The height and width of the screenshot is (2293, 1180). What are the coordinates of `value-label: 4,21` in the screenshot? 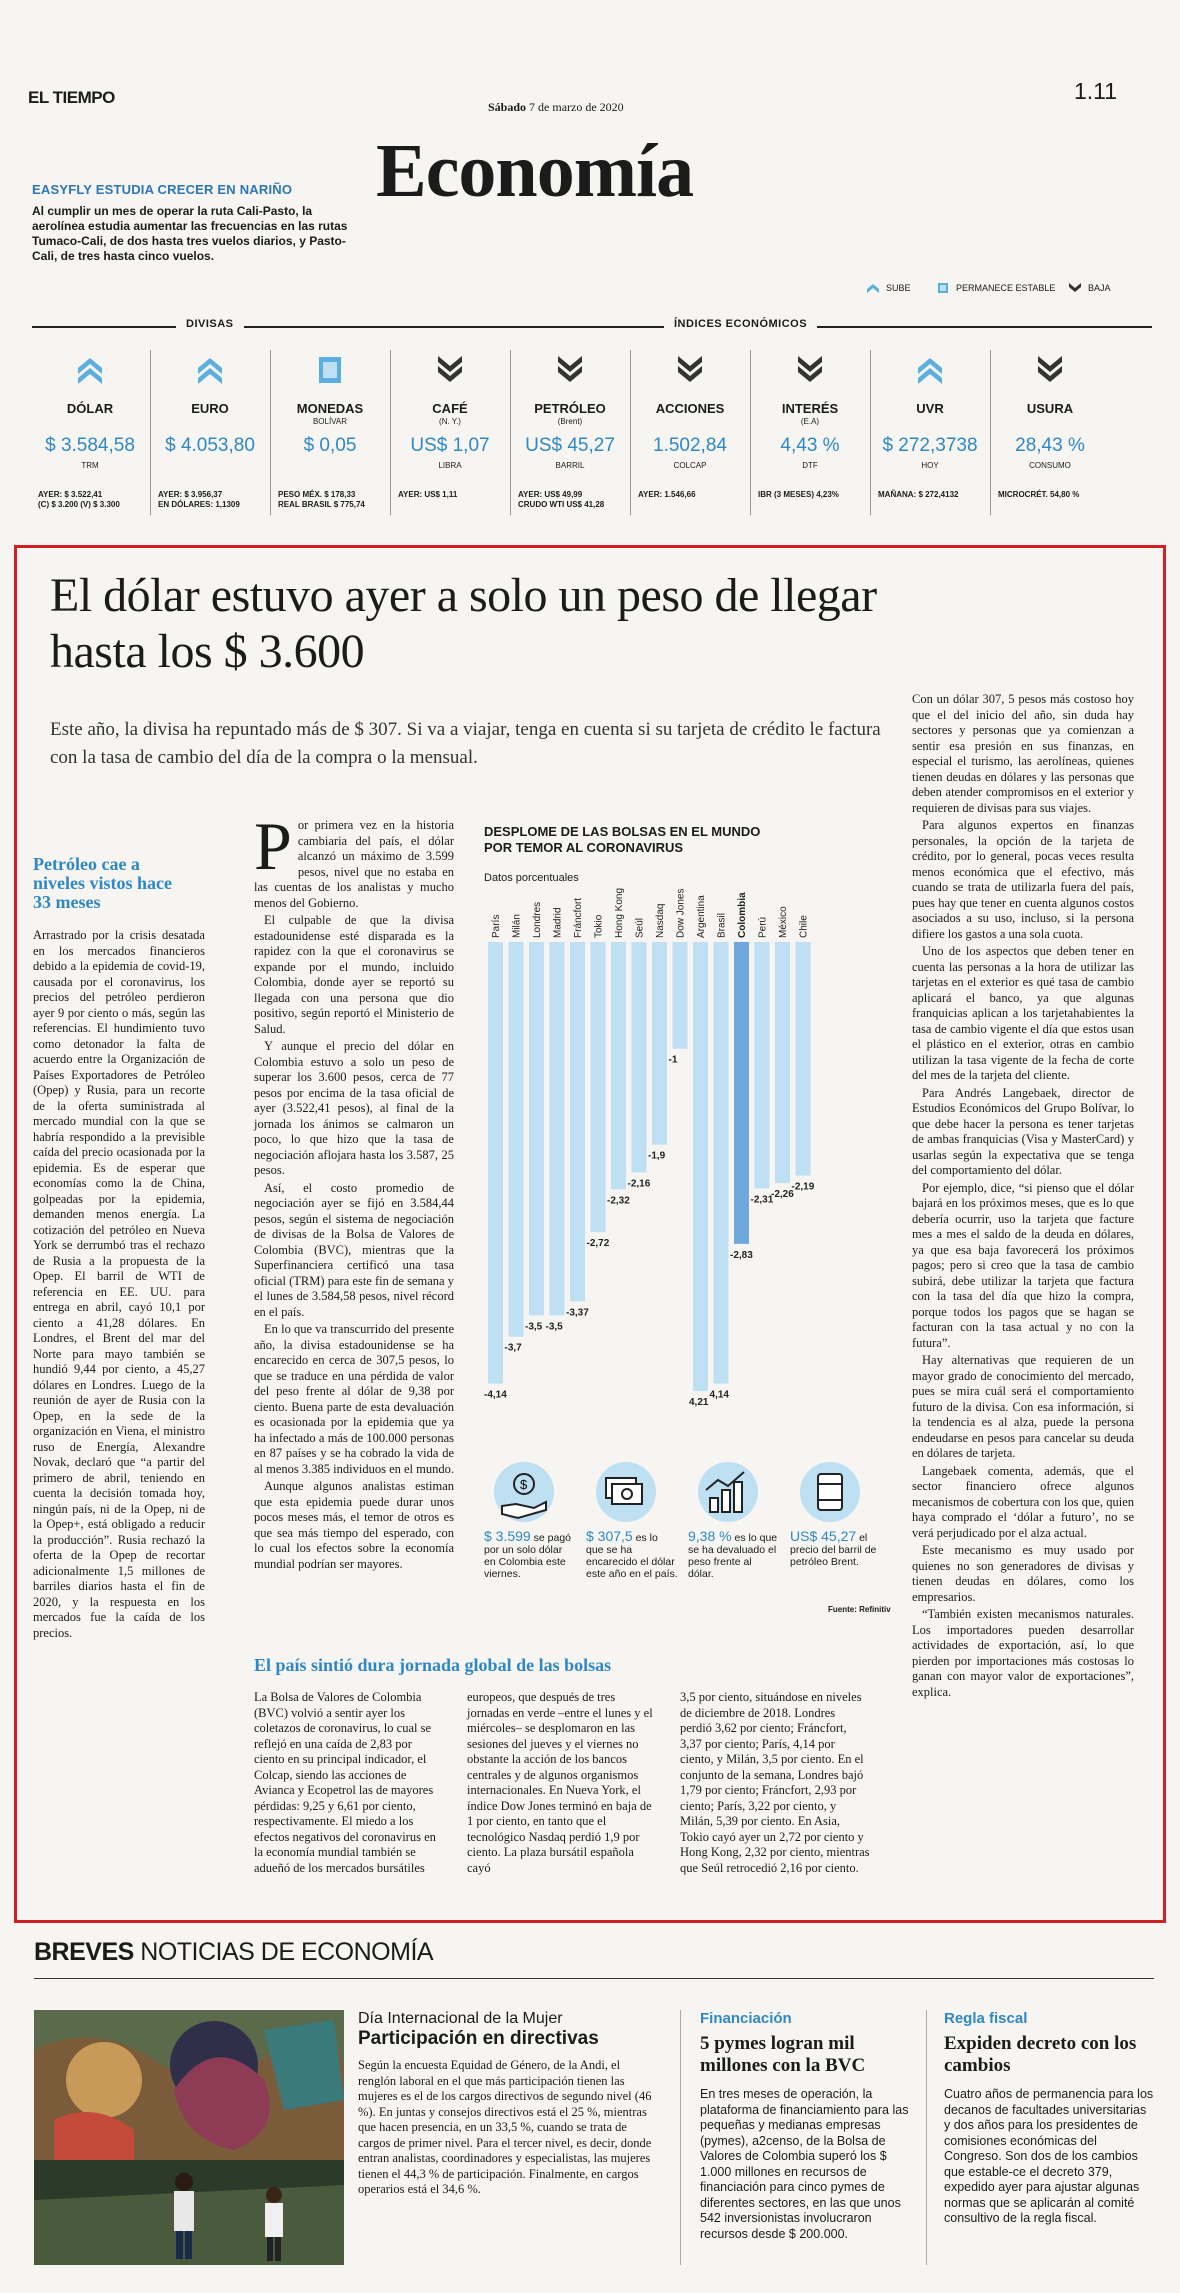 It's located at (699, 1402).